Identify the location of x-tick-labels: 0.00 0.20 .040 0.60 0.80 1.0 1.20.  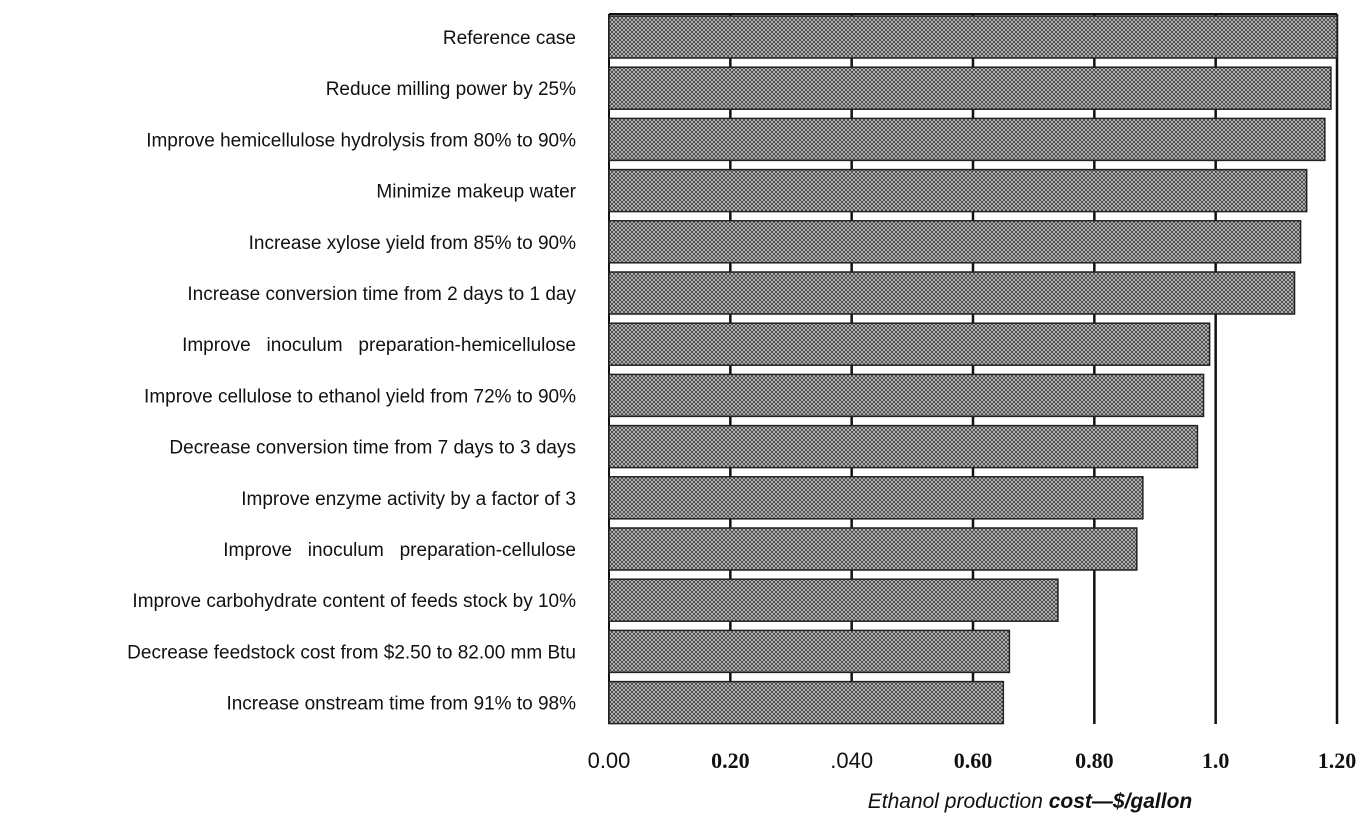
(972, 760).